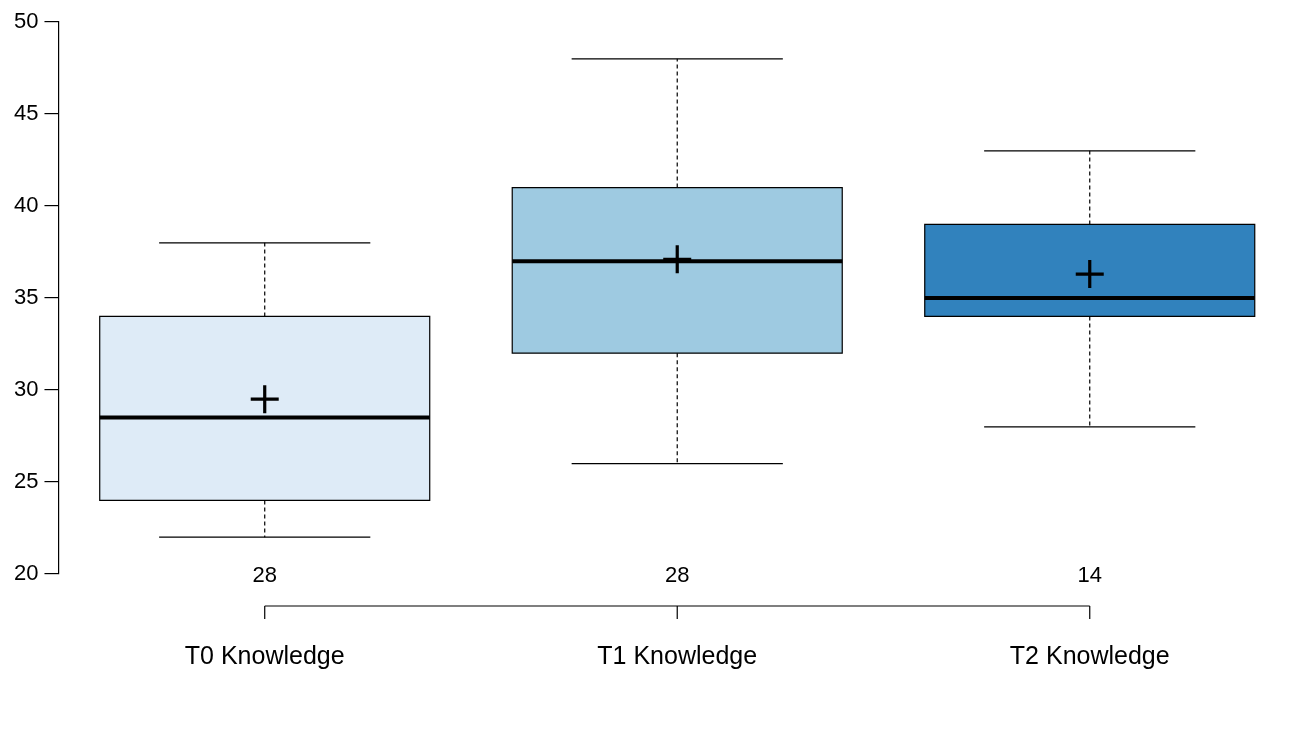  I want to click on x-tick-label: T0 Knowledge, so click(264, 654).